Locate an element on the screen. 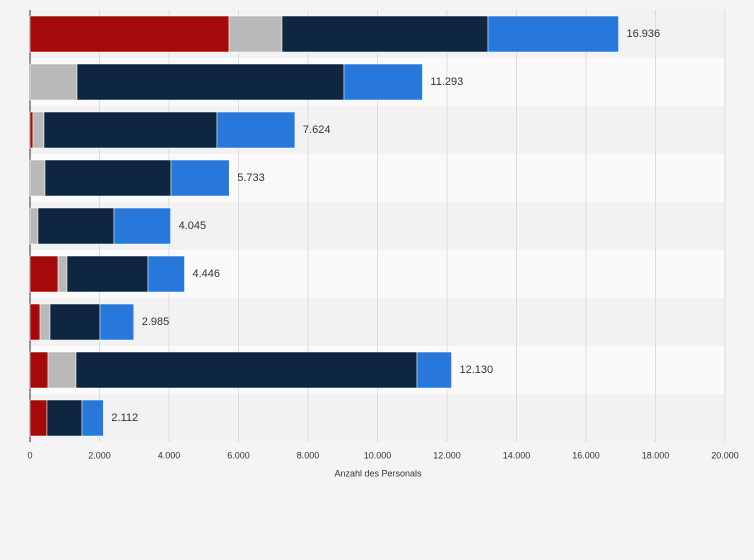  x-tick-label: 8.000 is located at coordinates (308, 455).